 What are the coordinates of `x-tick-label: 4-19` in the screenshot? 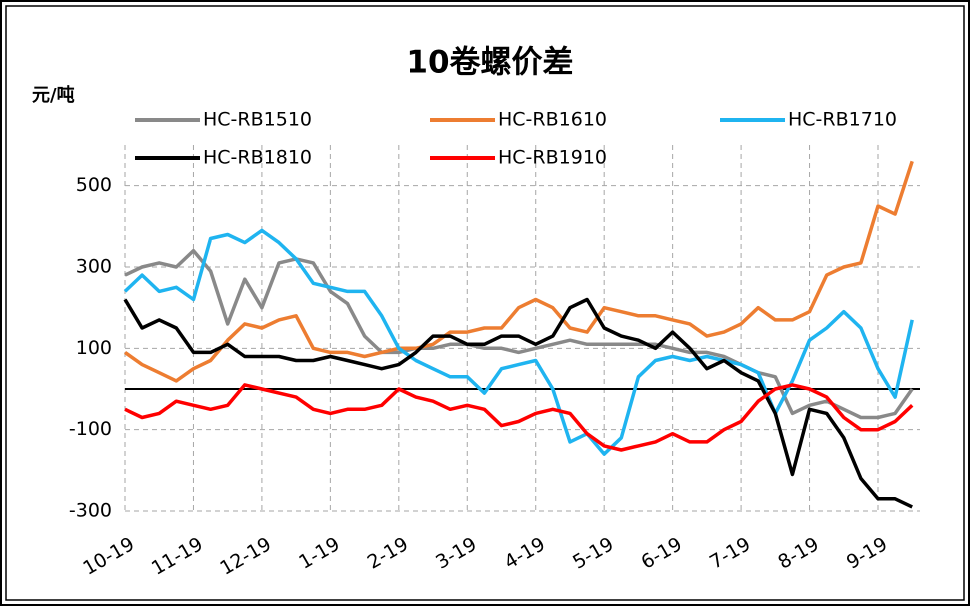 It's located at (525, 553).